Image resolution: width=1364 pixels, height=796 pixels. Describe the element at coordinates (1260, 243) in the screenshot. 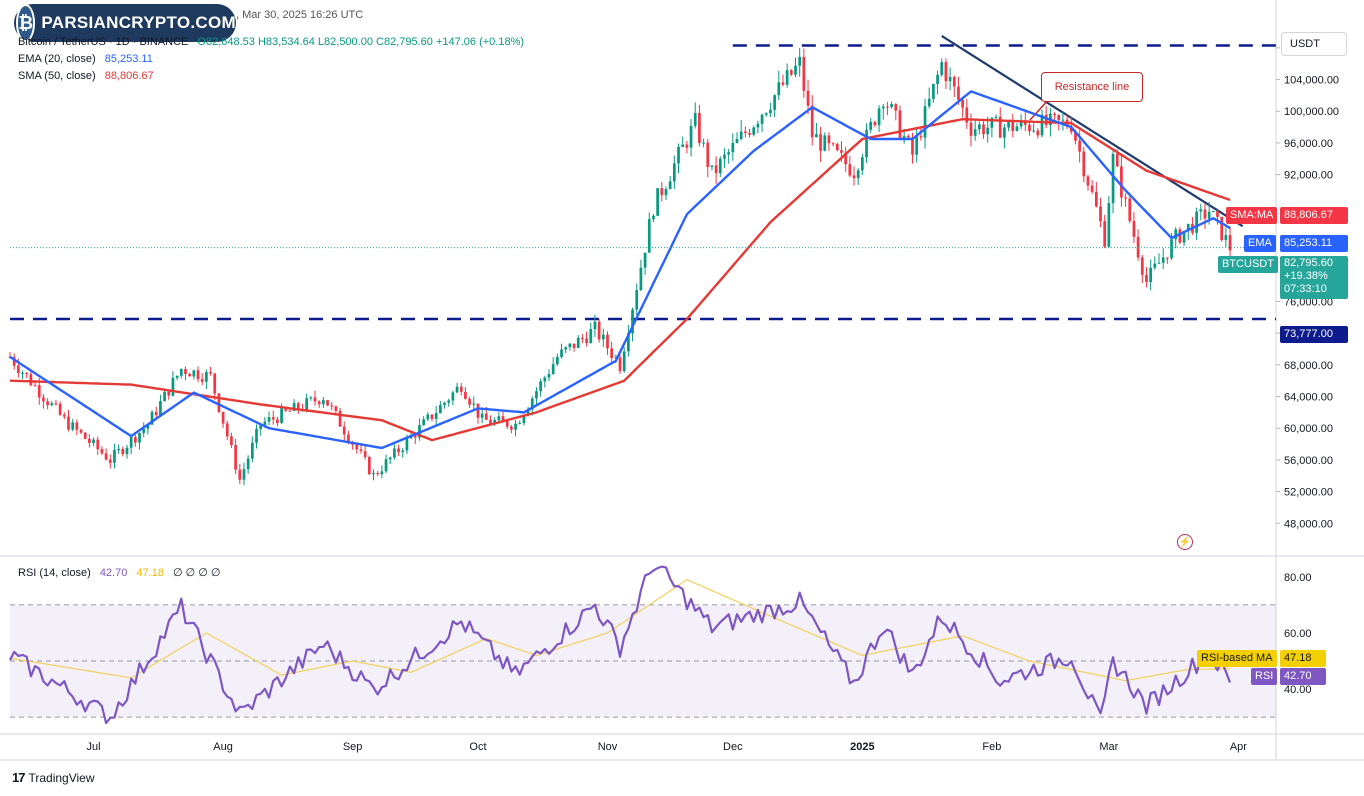

I see `ema-tag-name: EMA` at that location.